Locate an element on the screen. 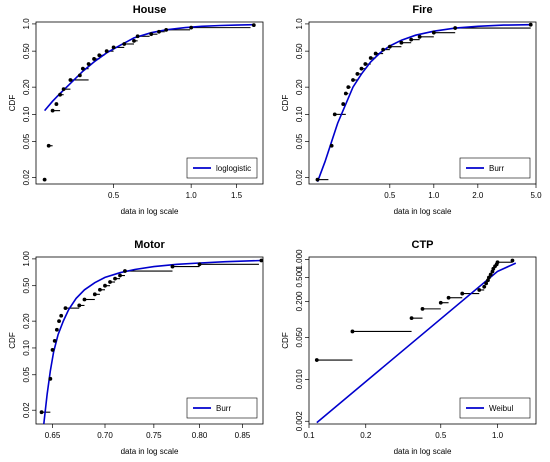  legend: Weibul is located at coordinates (495, 408).